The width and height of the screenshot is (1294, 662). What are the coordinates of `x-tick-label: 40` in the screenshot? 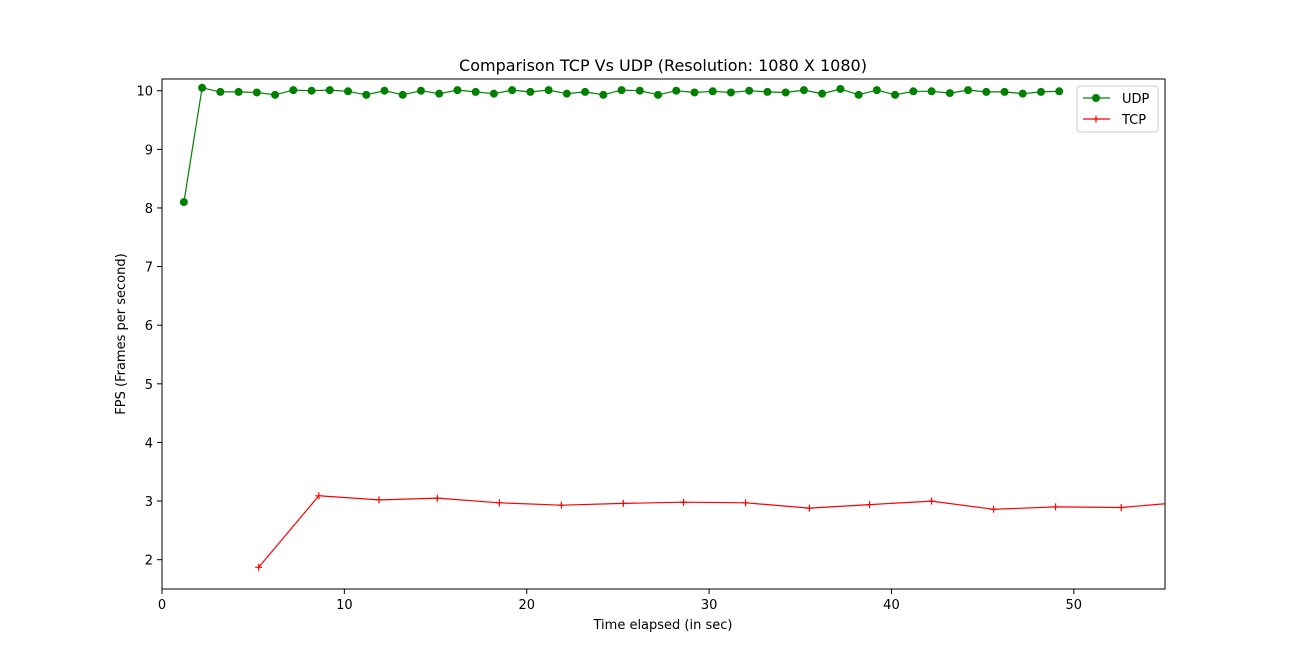 It's located at (891, 605).